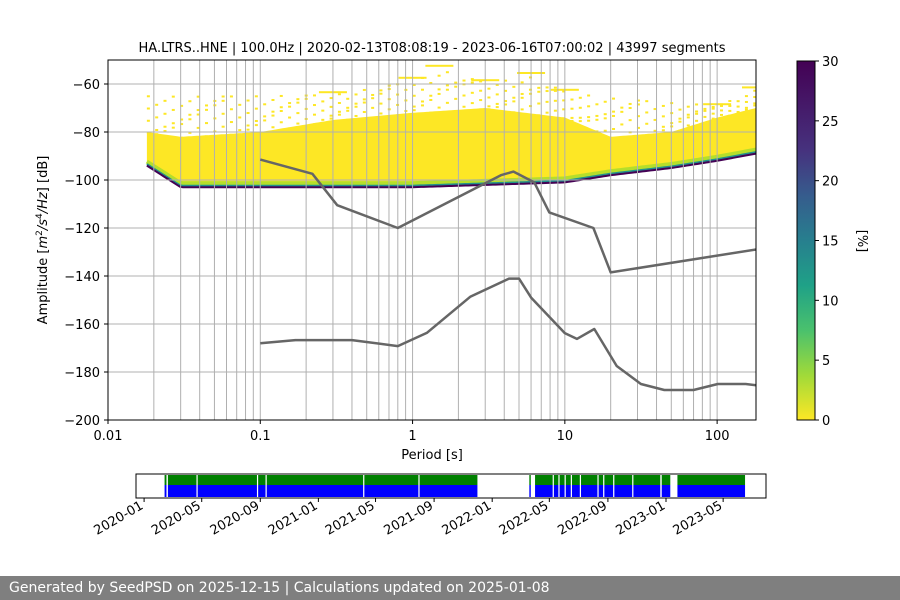 The image size is (900, 600). Describe the element at coordinates (412, 436) in the screenshot. I see `x-tick-label: 1` at that location.